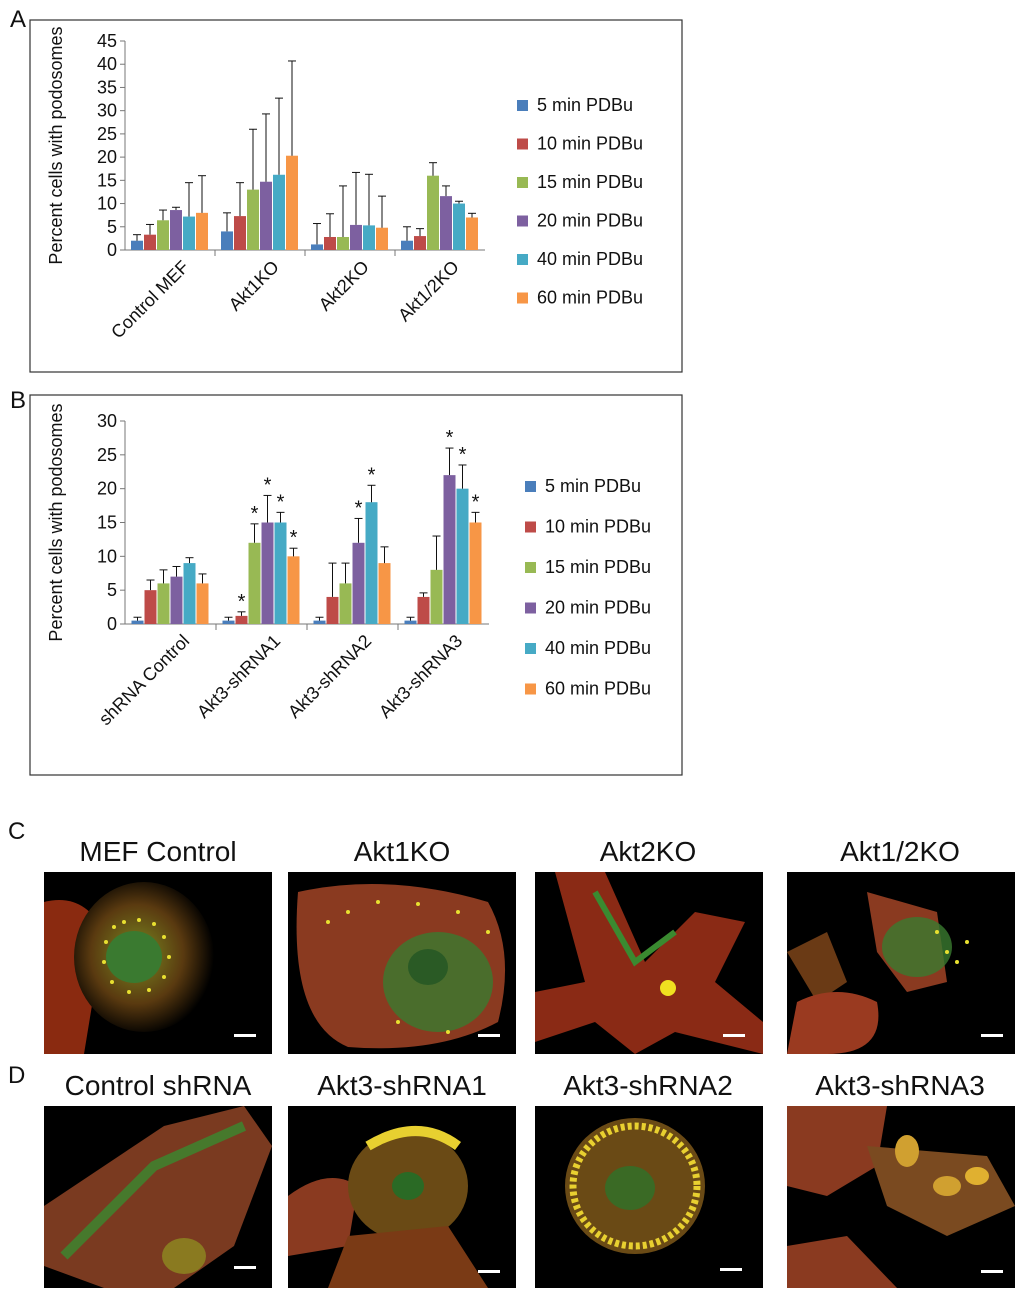 This screenshot has width=1024, height=1301. Describe the element at coordinates (402, 1197) in the screenshot. I see `micrograph-akt3-shrna1` at that location.